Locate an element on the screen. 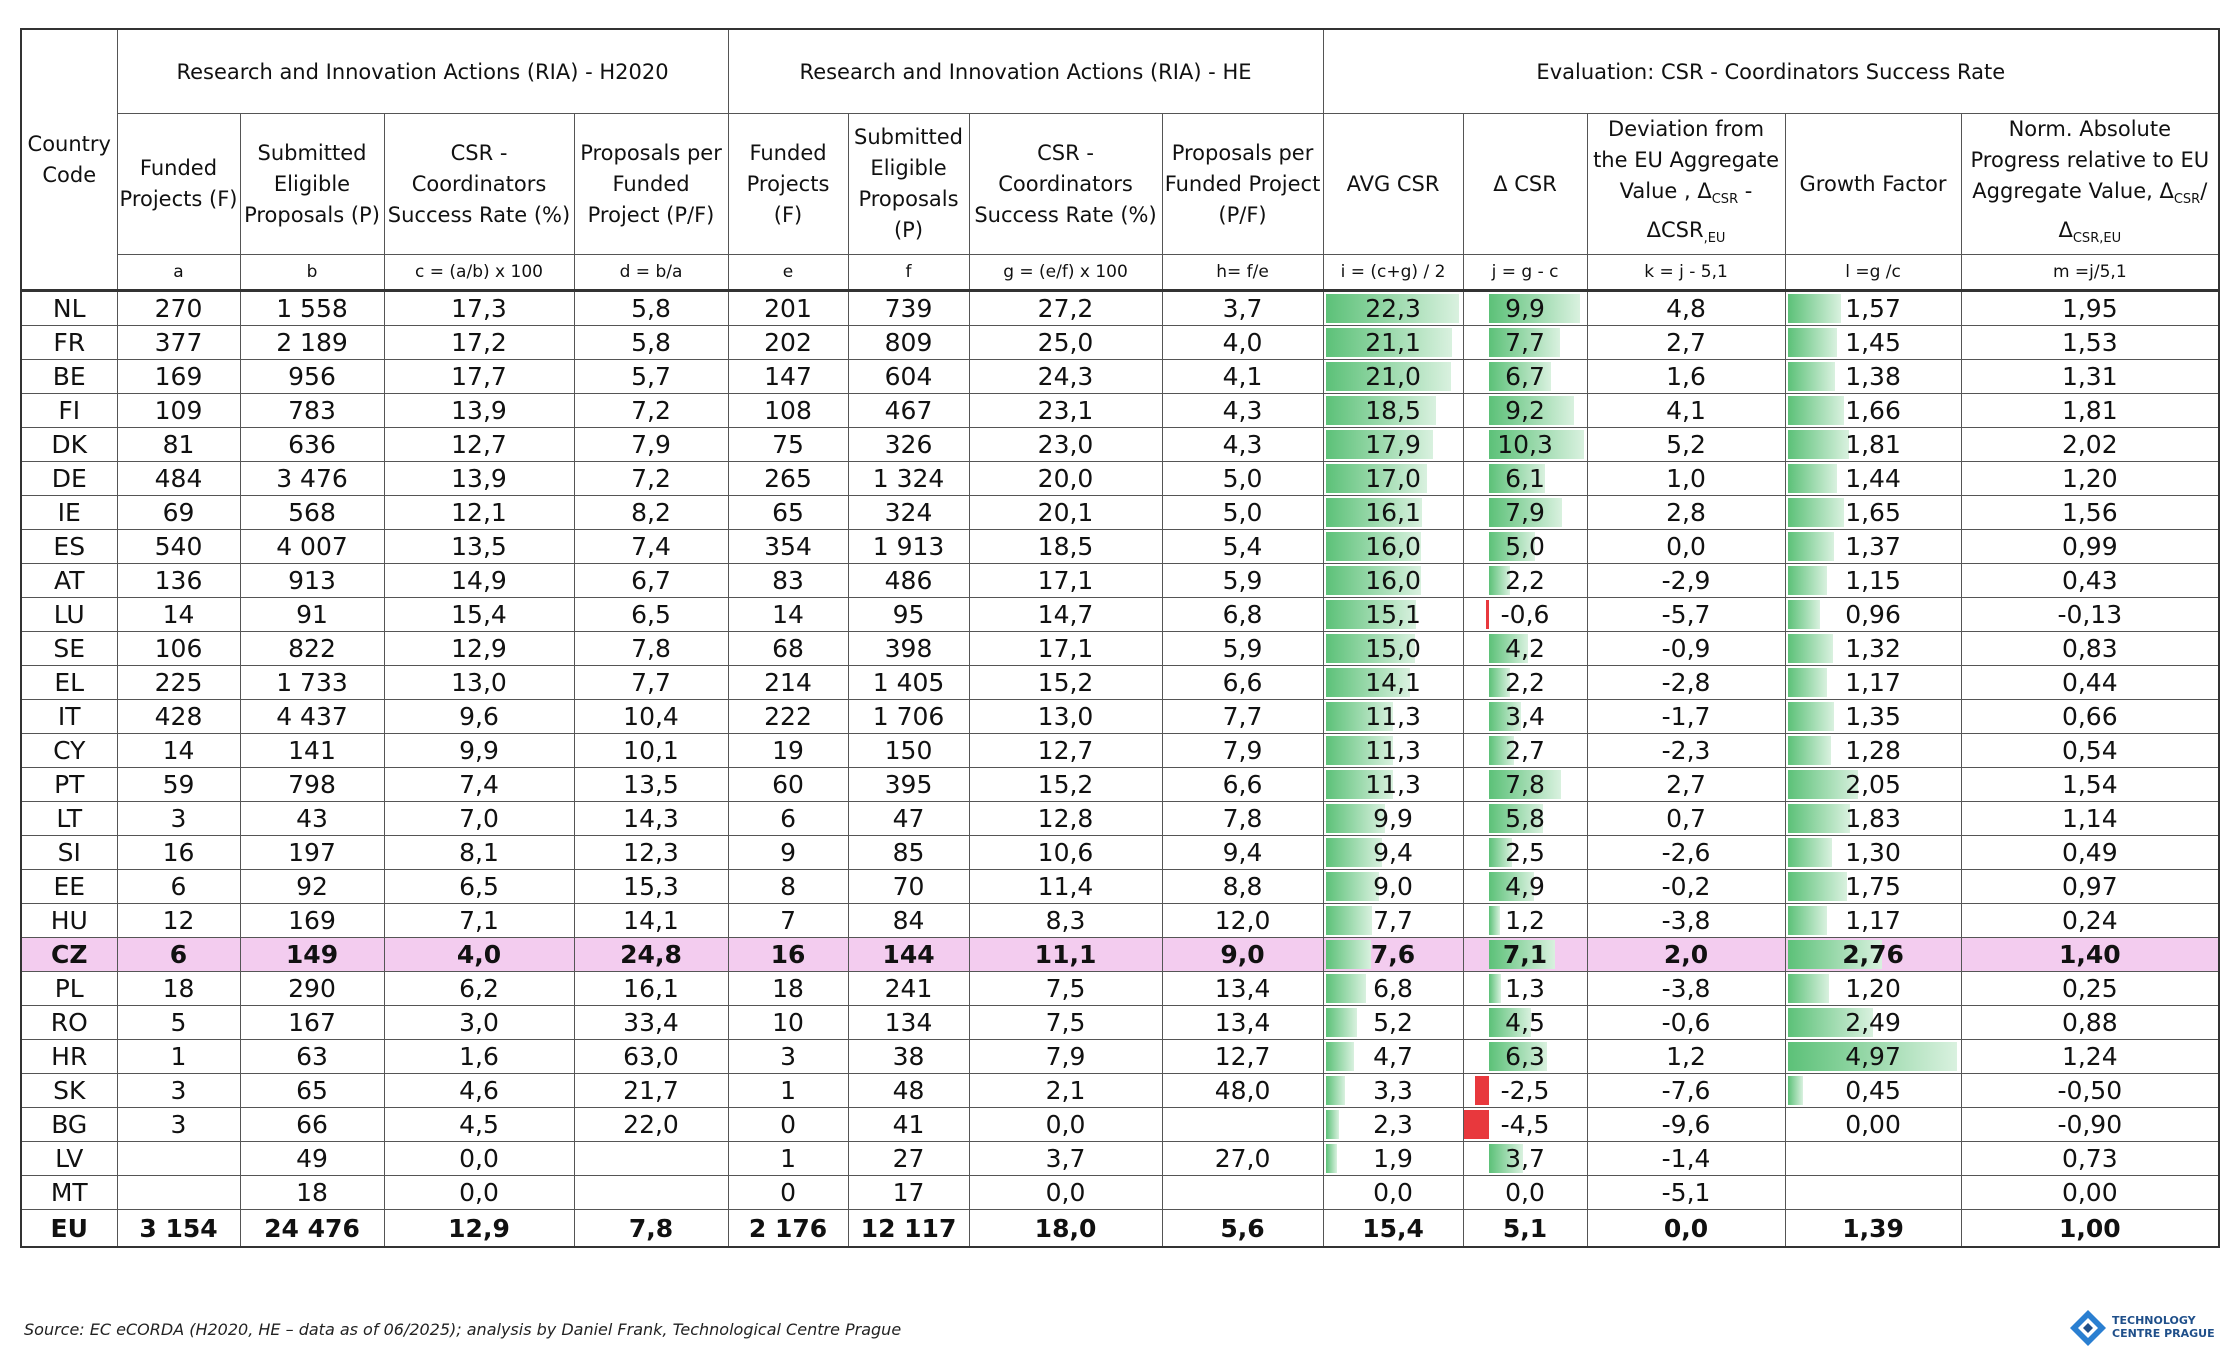 Image resolution: width=2235 pixels, height=1369 pixels. cell-l is located at coordinates (1873, 1193).